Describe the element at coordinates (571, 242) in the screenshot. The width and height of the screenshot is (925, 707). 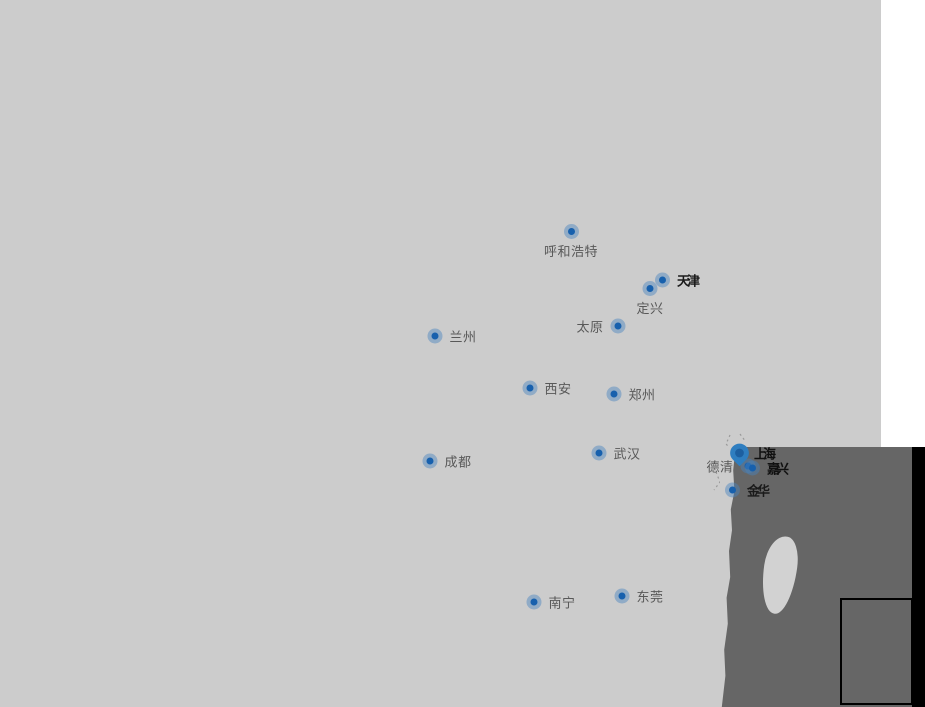
I see `city-marker-hohhot: 呼和浩特` at that location.